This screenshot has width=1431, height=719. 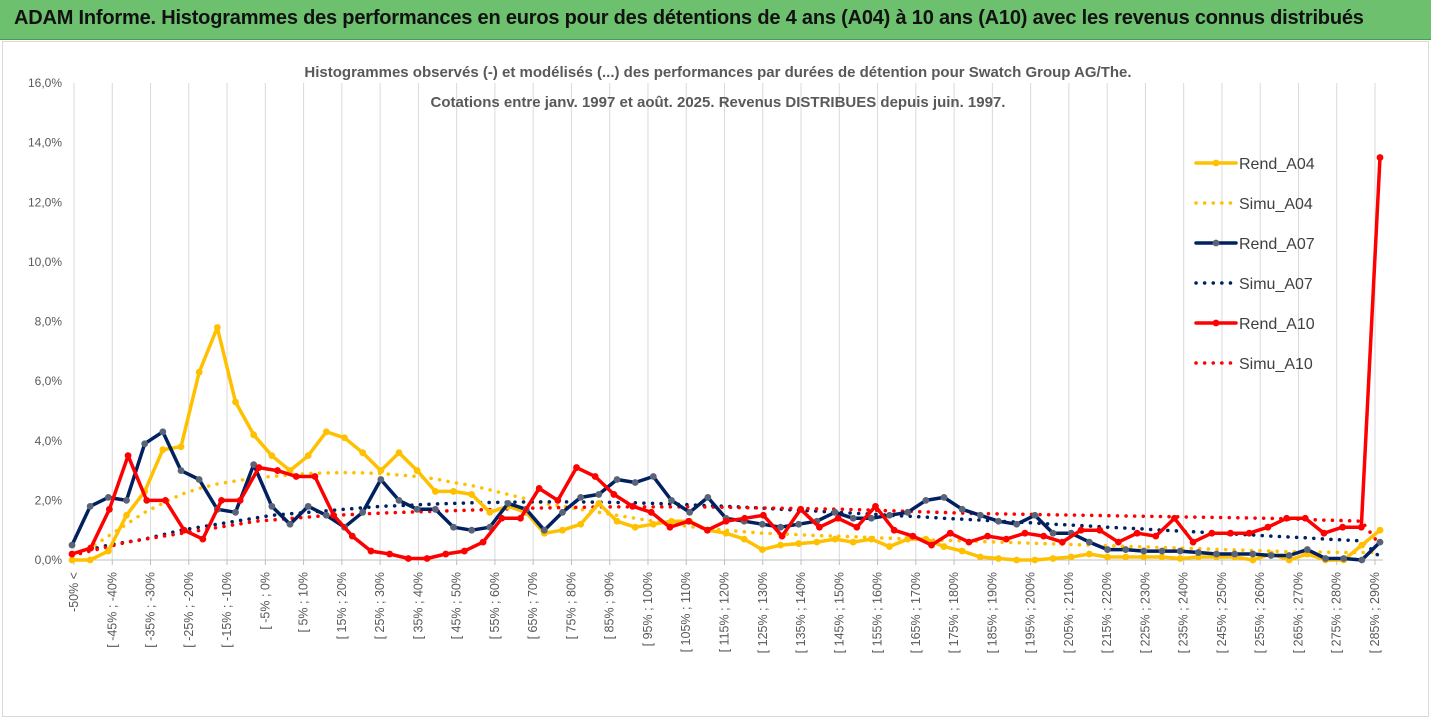 What do you see at coordinates (304, 602) in the screenshot?
I see `x-tick-label: [ 5% ; 10%` at bounding box center [304, 602].